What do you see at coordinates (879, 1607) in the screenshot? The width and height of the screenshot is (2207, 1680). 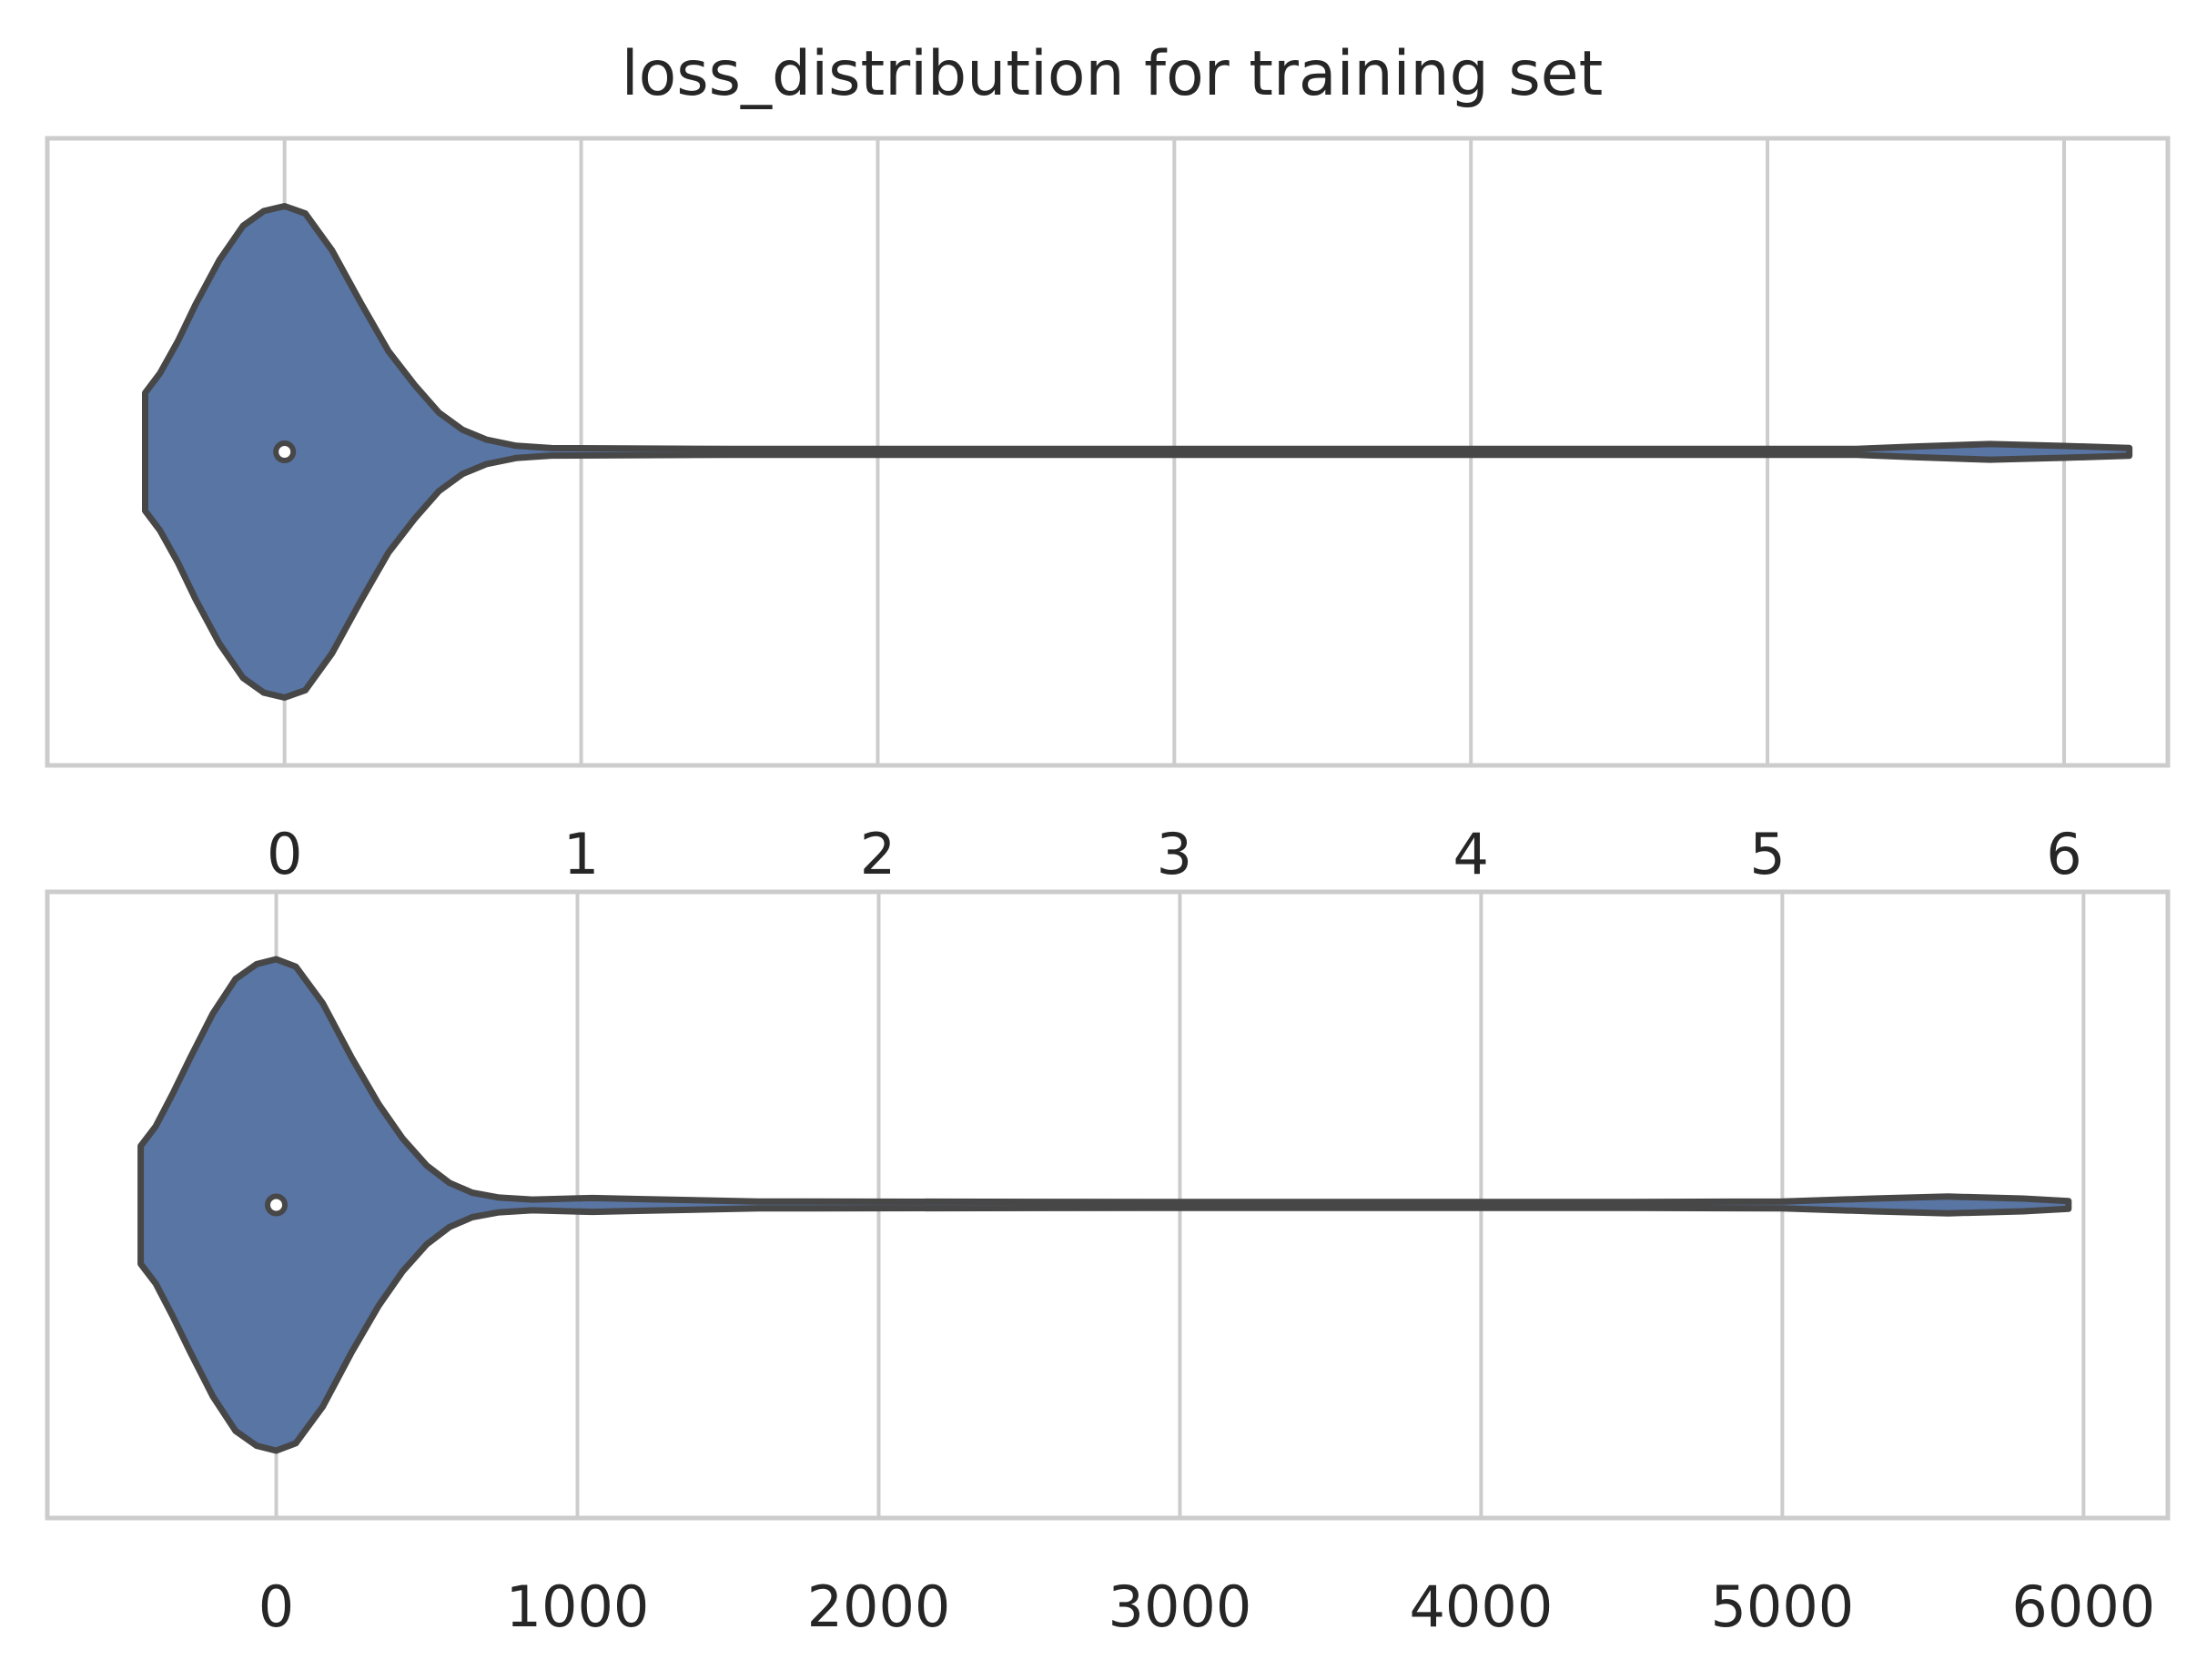 I see `x-tick-label: 2000` at bounding box center [879, 1607].